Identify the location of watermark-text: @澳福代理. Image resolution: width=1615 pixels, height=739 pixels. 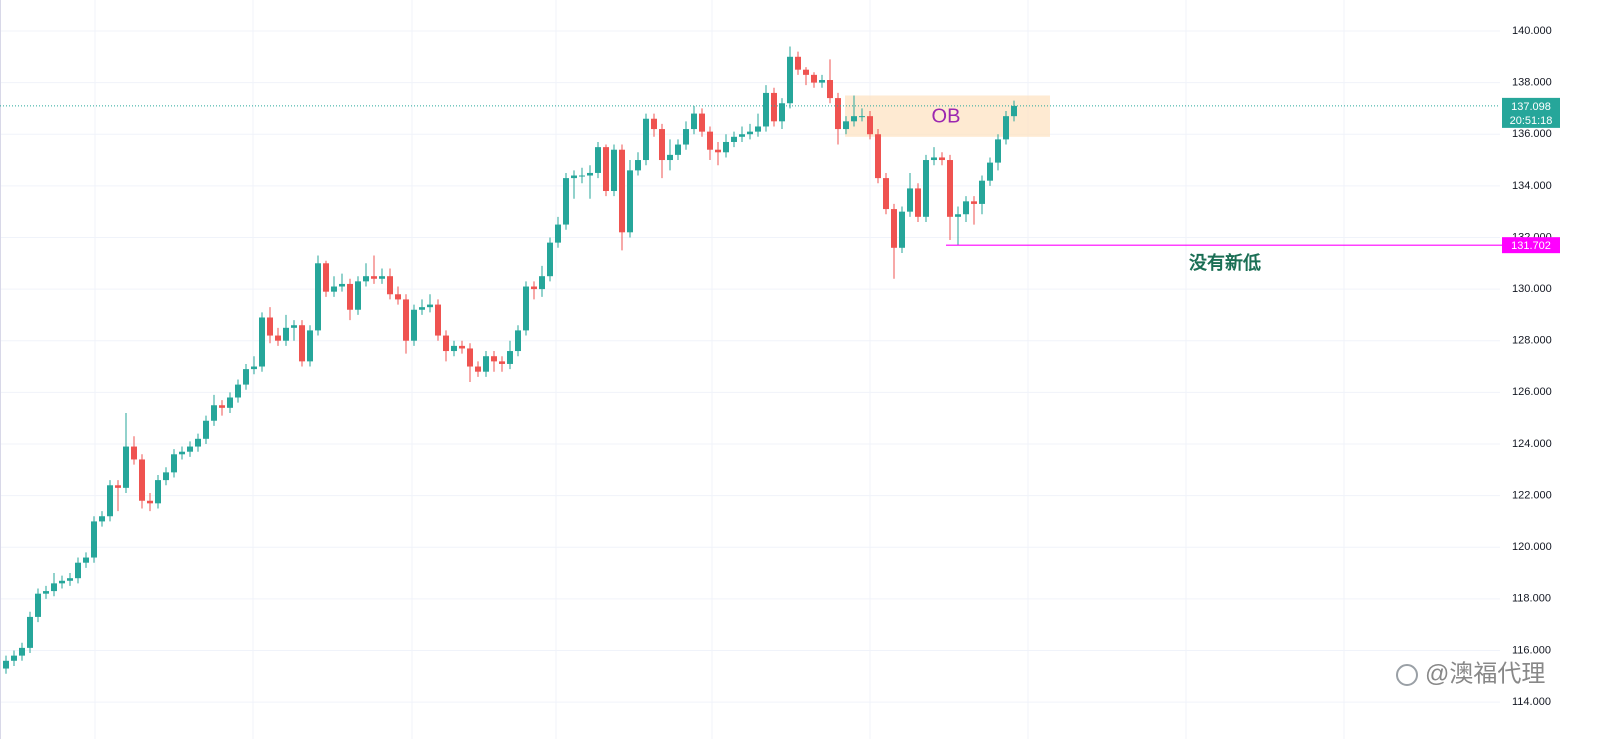
(1485, 673).